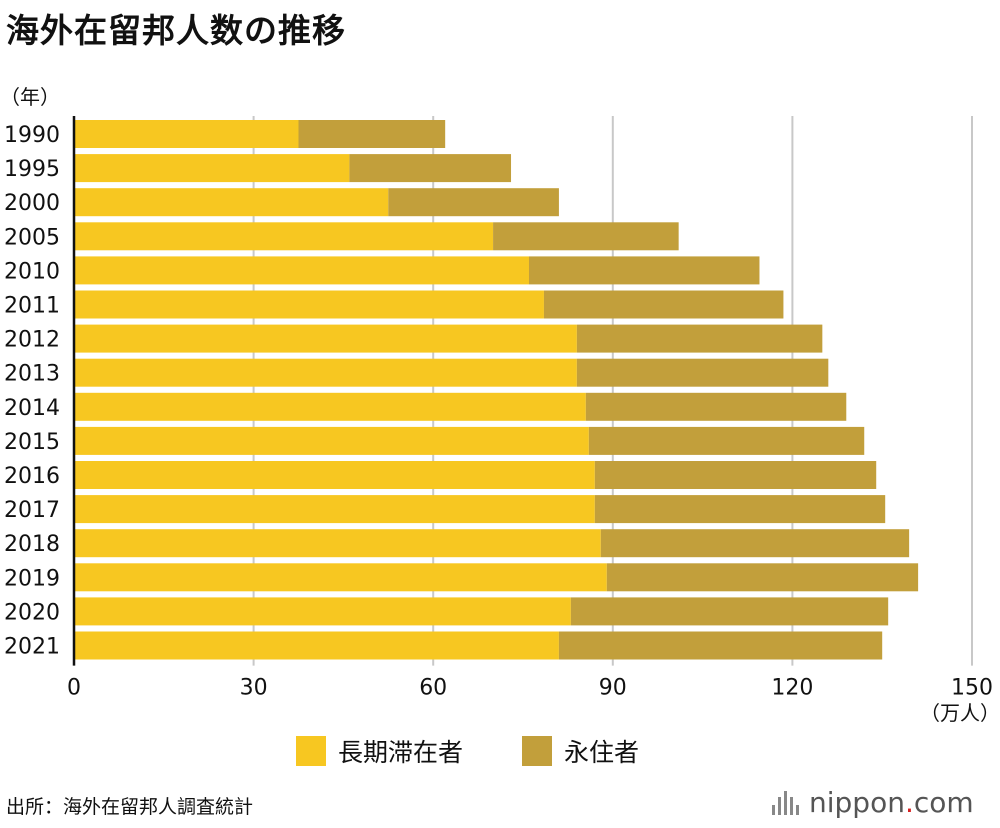  Describe the element at coordinates (32, 578) in the screenshot. I see `year-label-2019: 2019` at that location.